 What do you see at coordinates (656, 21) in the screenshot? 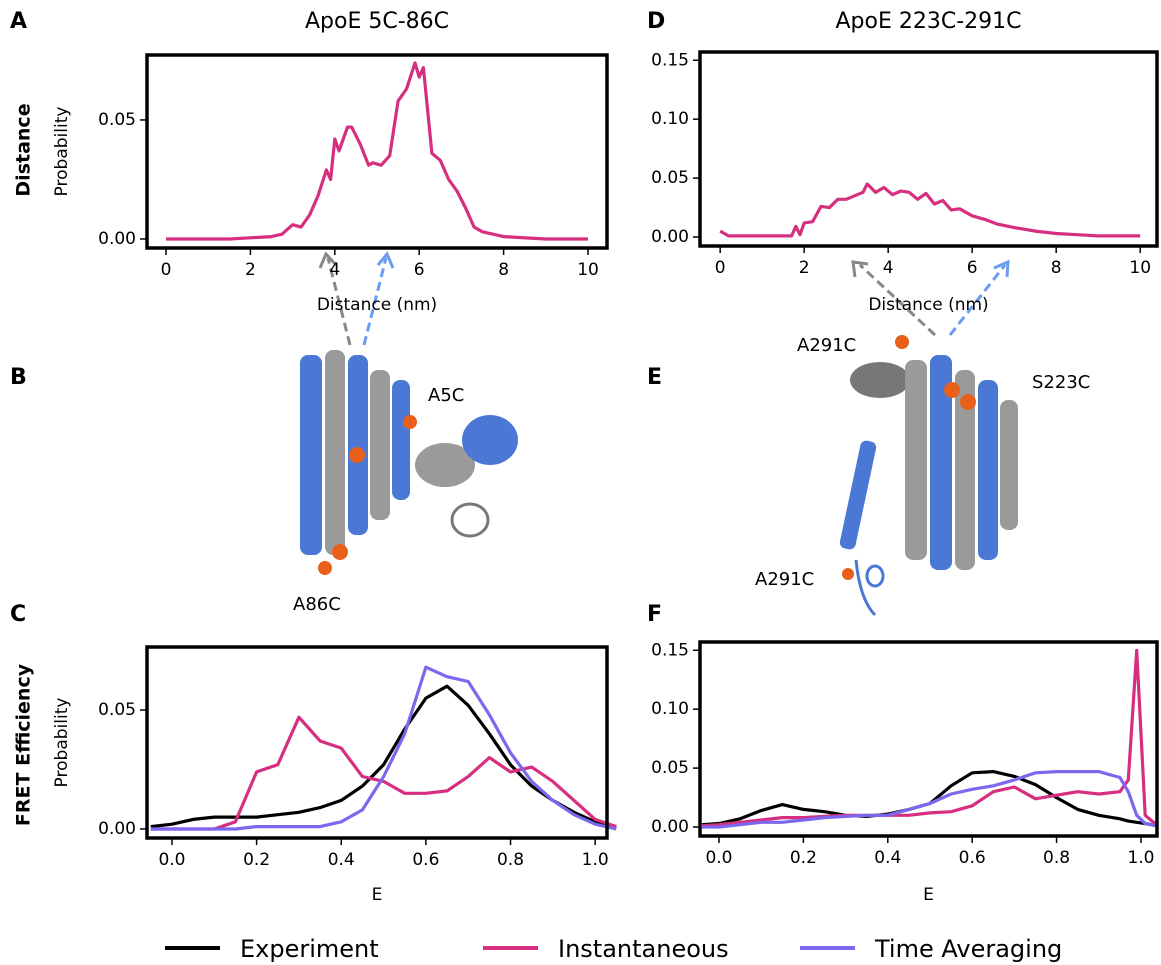
I see `panel-label: D` at bounding box center [656, 21].